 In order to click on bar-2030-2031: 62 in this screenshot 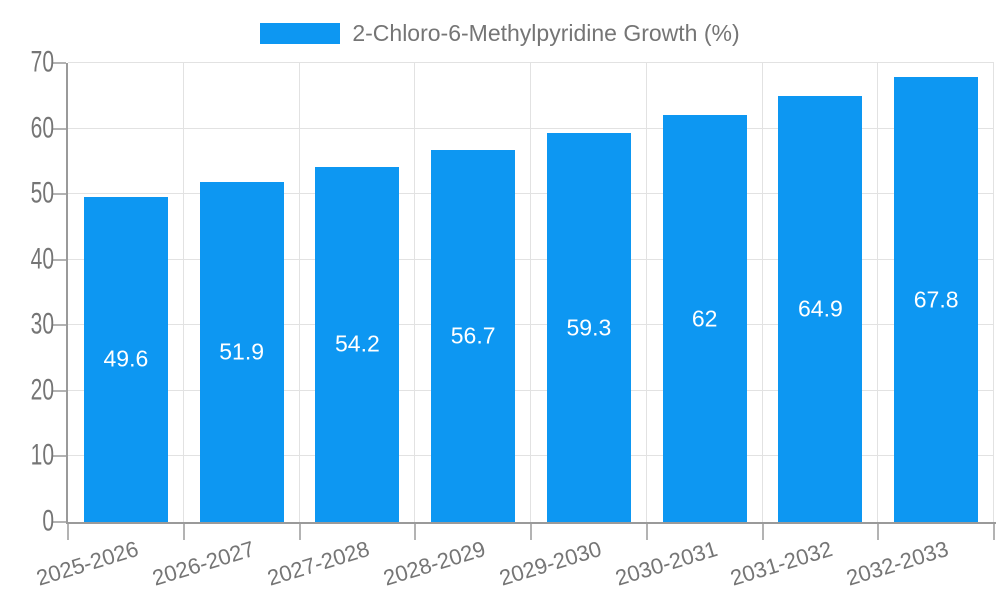, I will do `click(704, 318)`.